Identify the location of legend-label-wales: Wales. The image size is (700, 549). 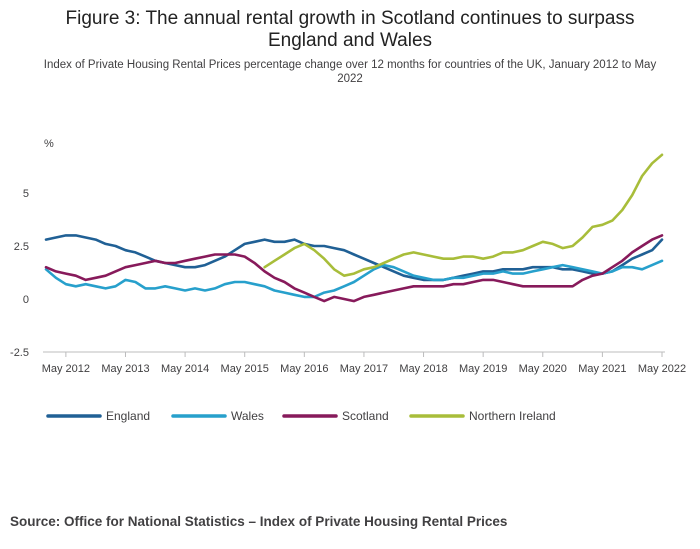
(247, 416).